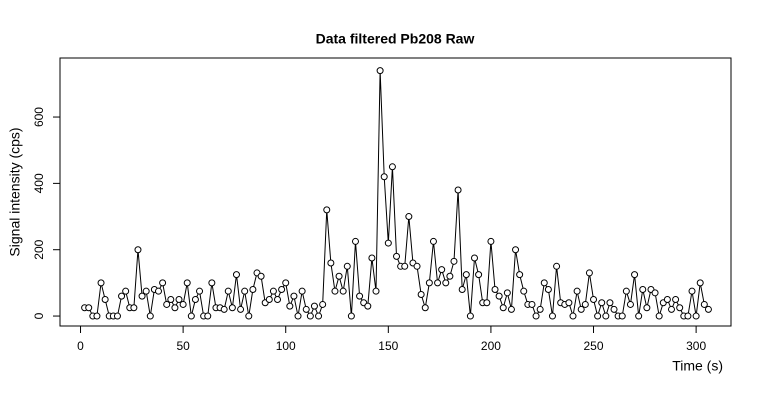  I want to click on x-axis-label: Time (s), so click(697, 366).